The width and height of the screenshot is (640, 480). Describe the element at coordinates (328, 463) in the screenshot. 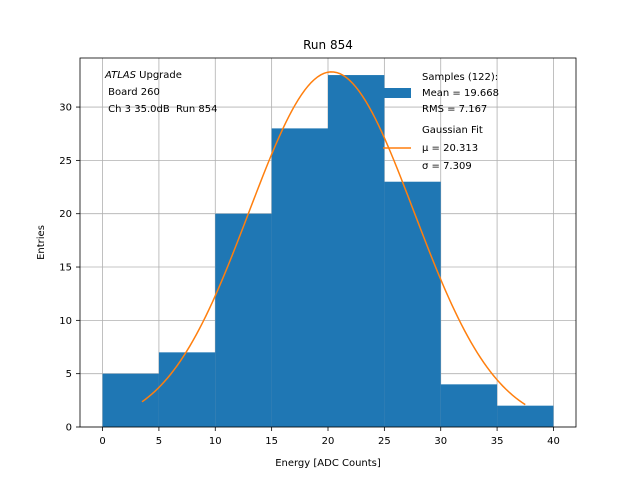

I see `x-axis-label: Energy [ADC Counts]` at that location.